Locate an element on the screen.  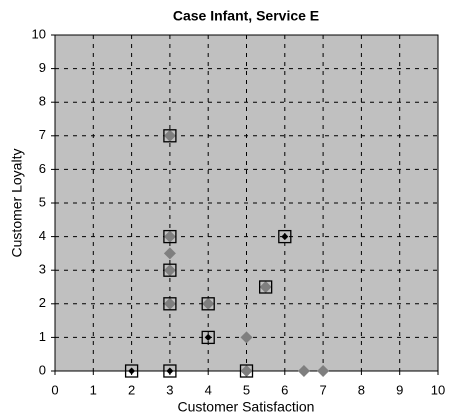
x-tick-label: 2 is located at coordinates (131, 389).